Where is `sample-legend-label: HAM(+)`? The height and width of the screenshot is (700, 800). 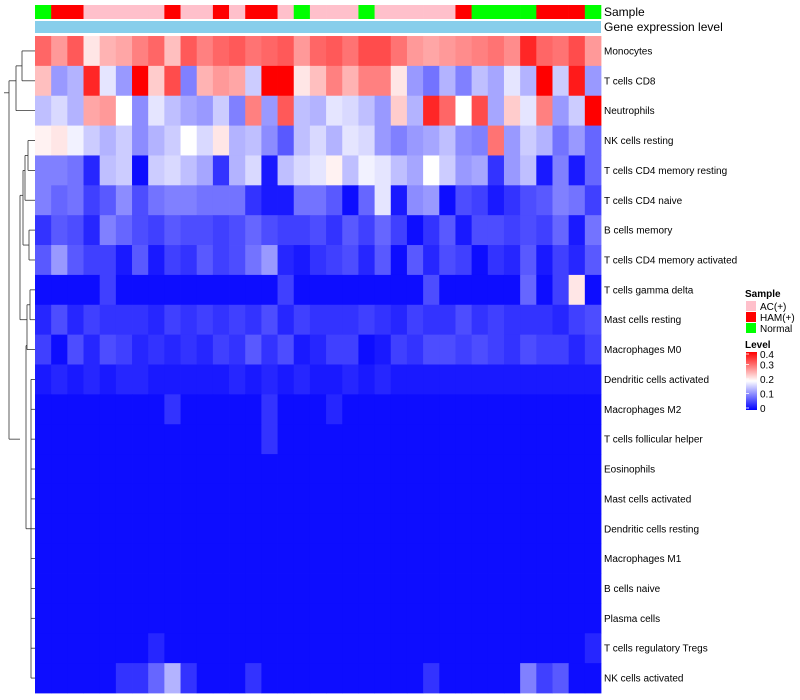
sample-legend-label: HAM(+) is located at coordinates (777, 318).